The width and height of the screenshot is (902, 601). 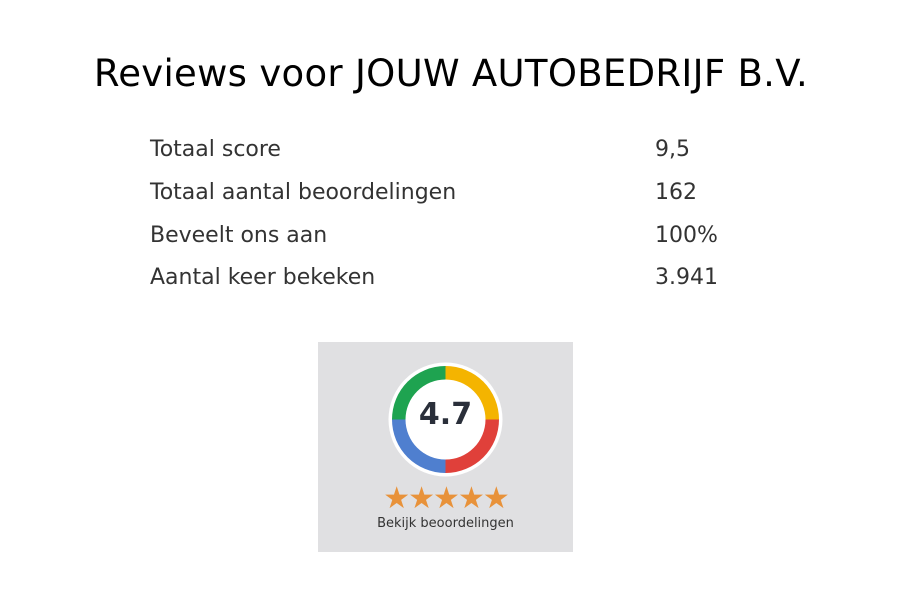 I want to click on rating-ring-icon, so click(x=445, y=419).